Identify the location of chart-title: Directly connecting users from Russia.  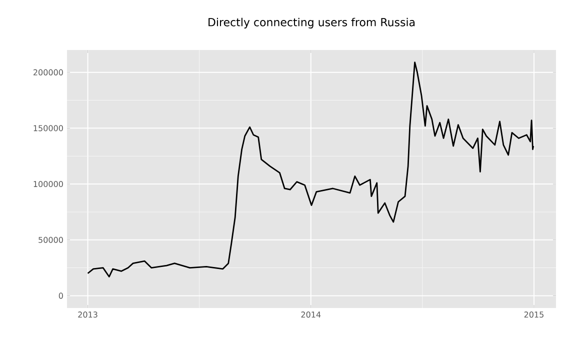
(311, 23).